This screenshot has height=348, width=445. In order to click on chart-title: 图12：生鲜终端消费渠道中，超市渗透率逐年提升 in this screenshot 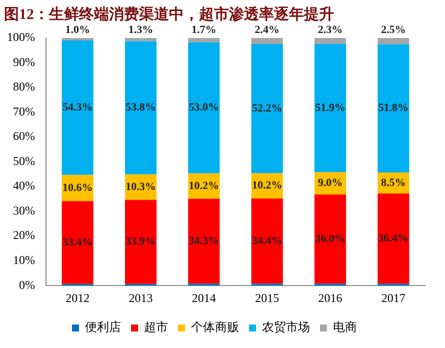, I will do `click(169, 13)`.